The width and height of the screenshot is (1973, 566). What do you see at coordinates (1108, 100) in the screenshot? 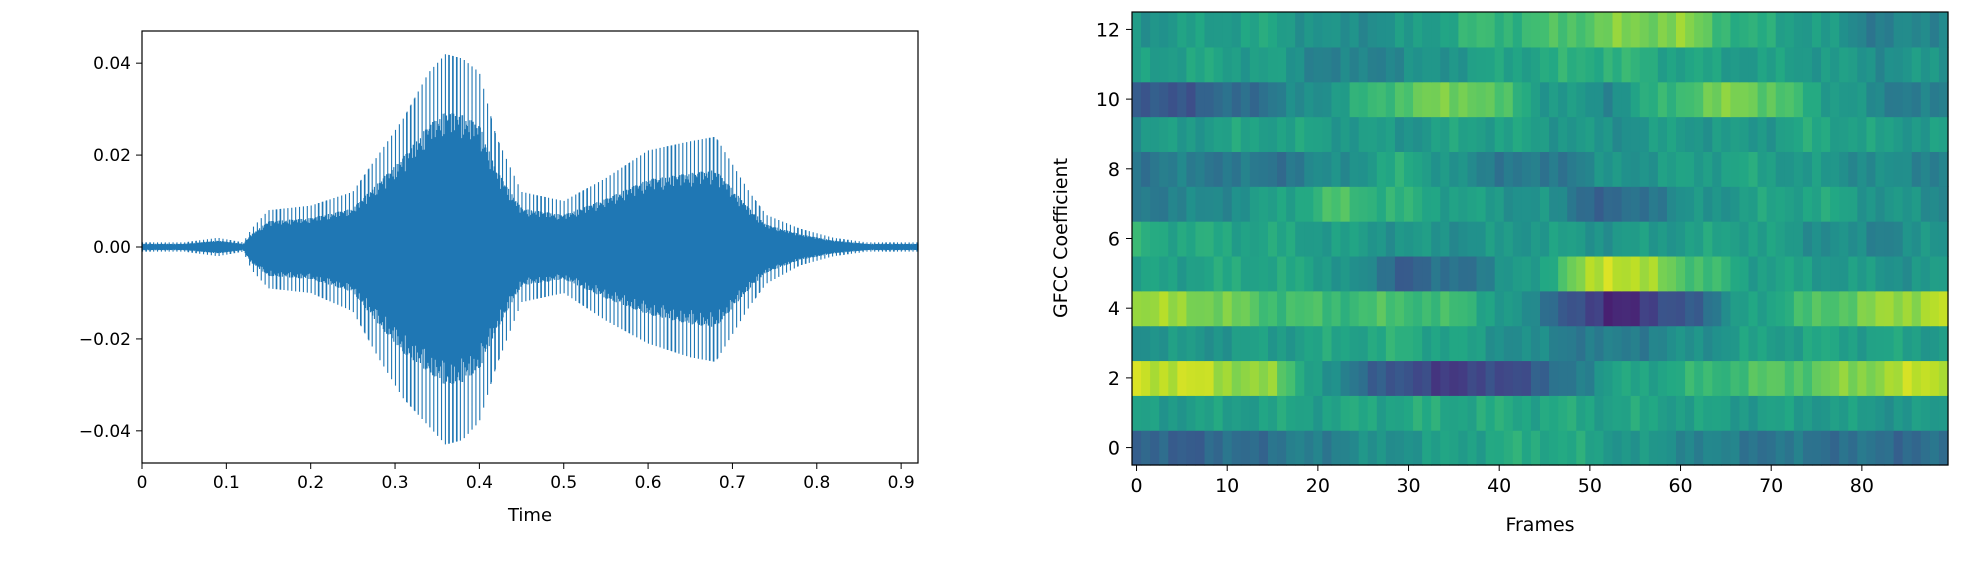
I see `gfcc-y-tick-label: 10` at bounding box center [1108, 100].